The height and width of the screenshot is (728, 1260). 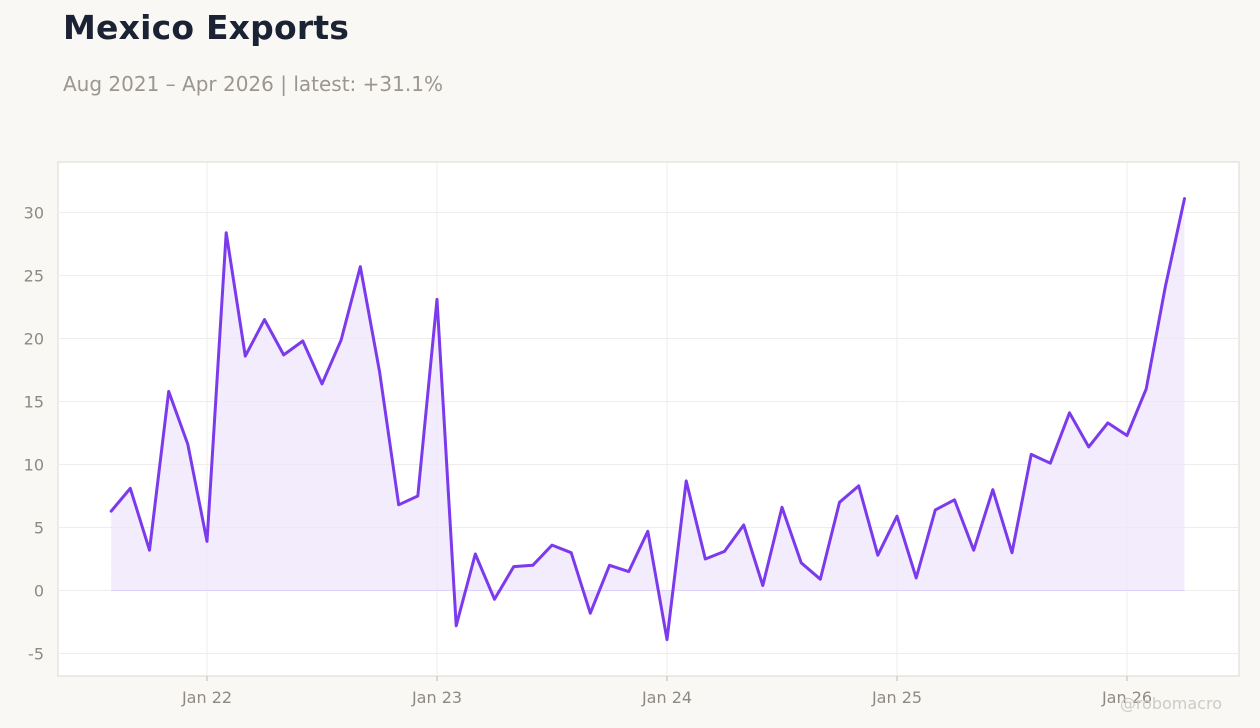 I want to click on watermark: @robomacro, so click(x=1170, y=703).